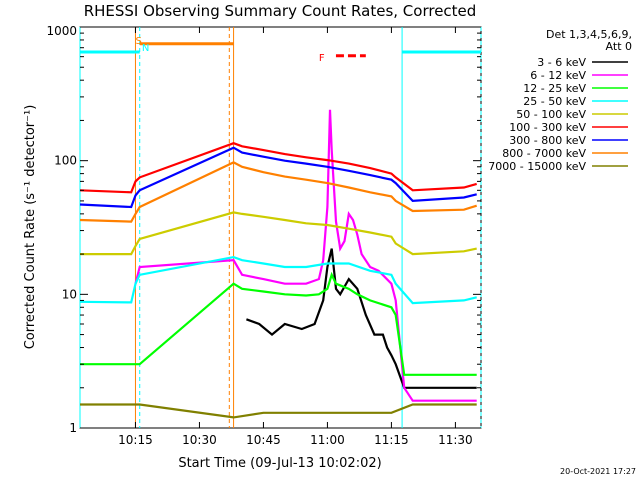 This screenshot has width=640, height=480. Describe the element at coordinates (69, 294) in the screenshot. I see `y-tick-label-1: 10` at that location.